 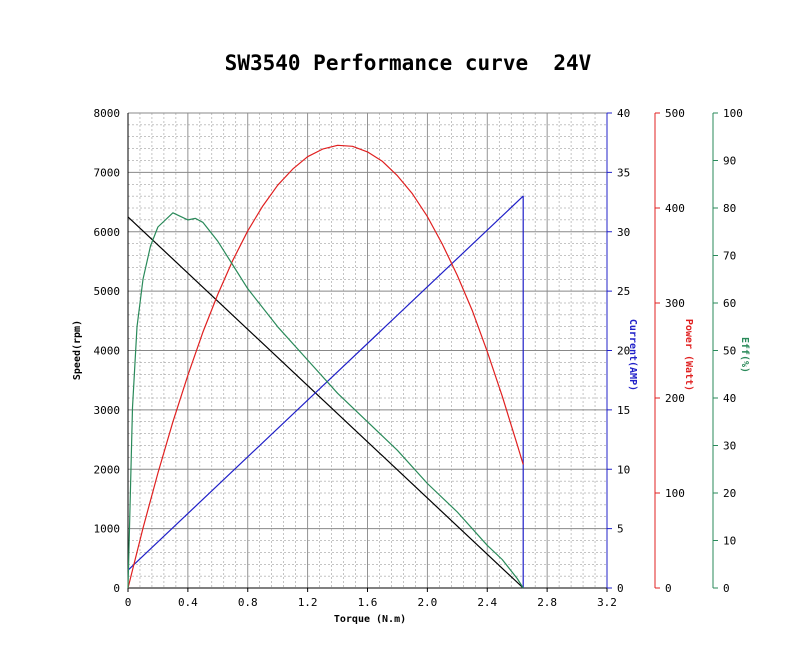 What do you see at coordinates (729, 208) in the screenshot?
I see `efficiency-tick-label: 80` at bounding box center [729, 208].